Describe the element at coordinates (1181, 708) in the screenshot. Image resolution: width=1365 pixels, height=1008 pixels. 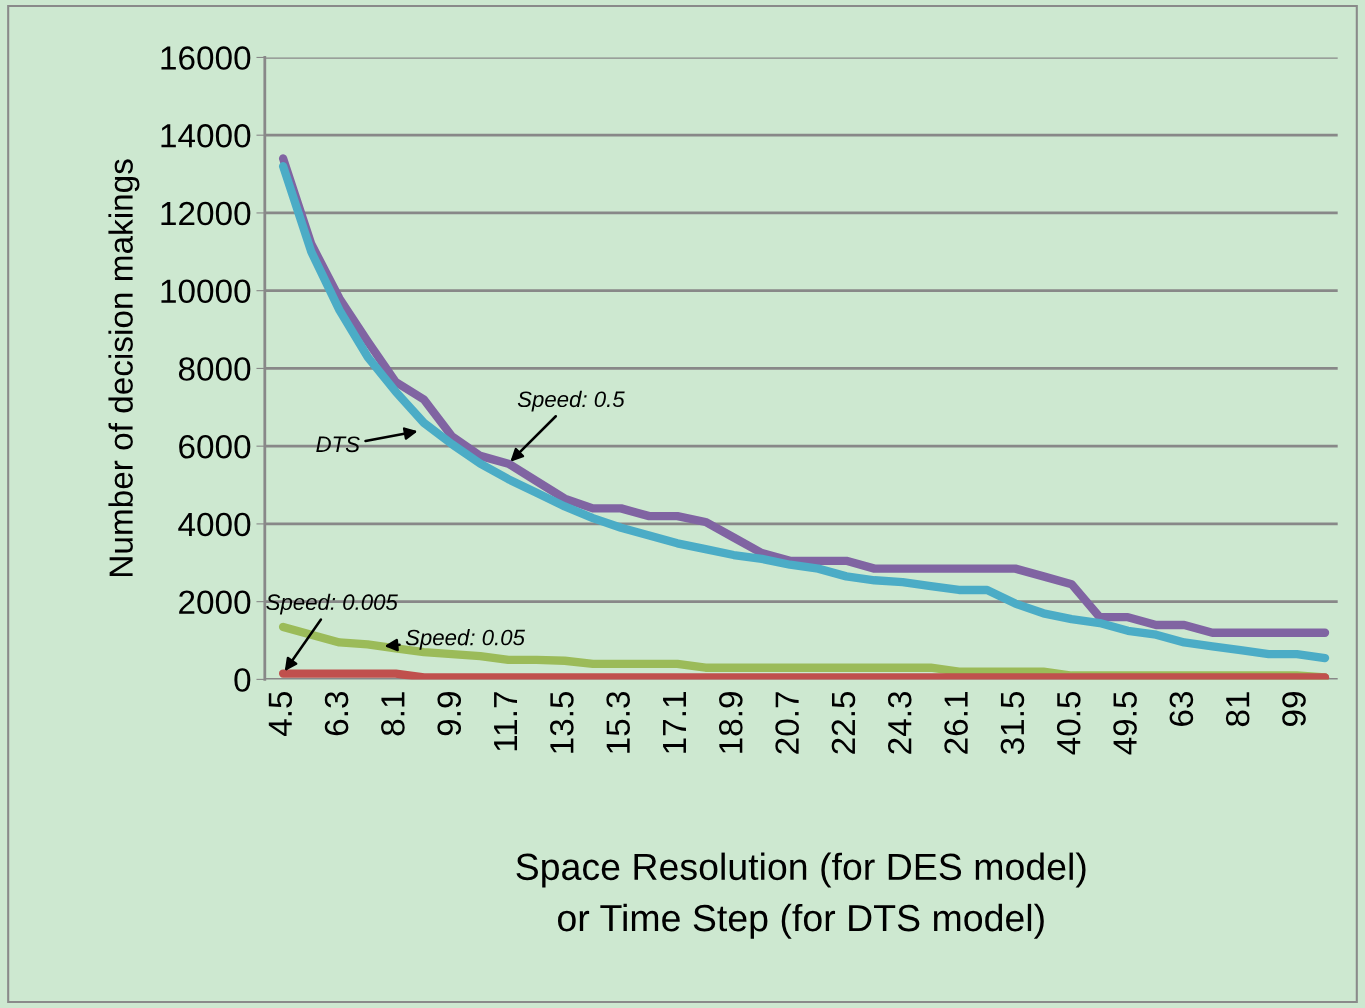
I see `x-tick-label: 63` at that location.